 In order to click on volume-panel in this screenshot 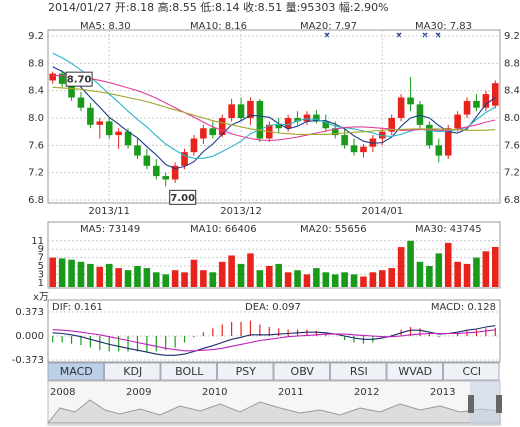, I will do `click(274, 255)`.